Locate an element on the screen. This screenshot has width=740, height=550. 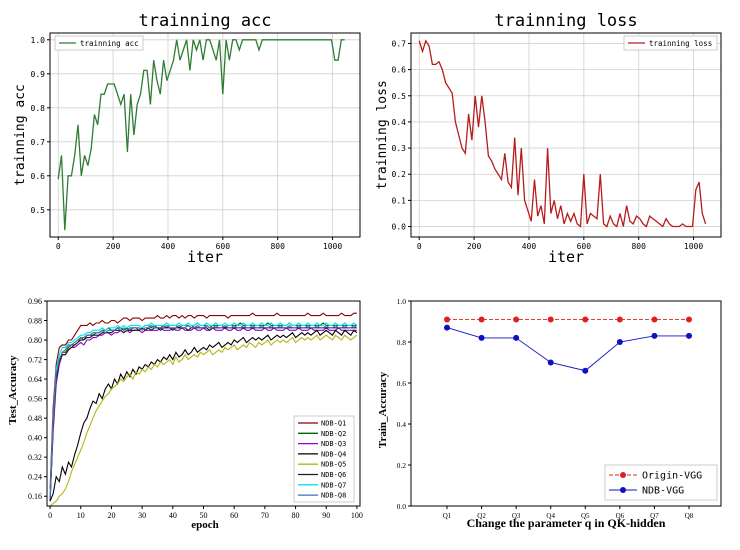
panel3-x-label: epoch is located at coordinates (205, 525).